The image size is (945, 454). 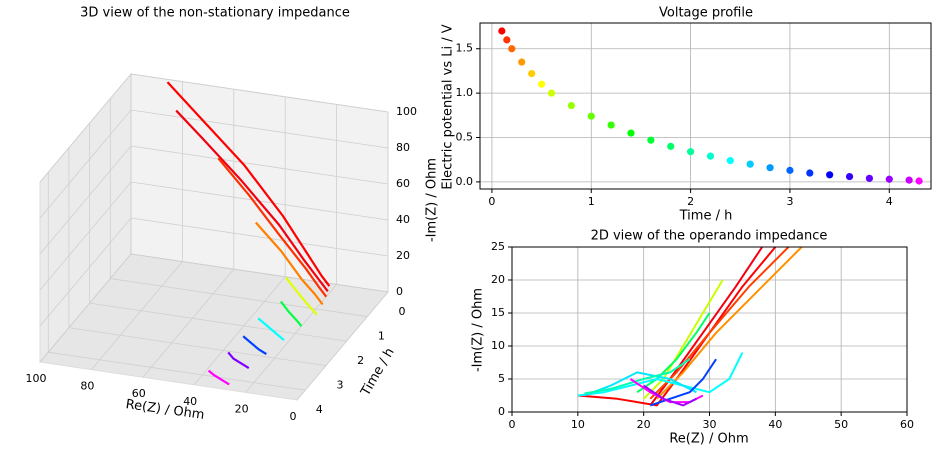 What do you see at coordinates (319, 409) in the screenshot?
I see `y-tick-label: 4` at bounding box center [319, 409].